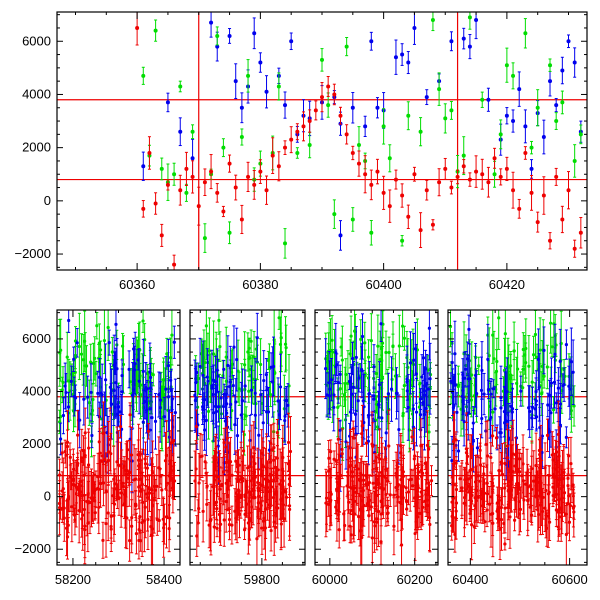 Image resolution: width=600 pixels, height=600 pixels. Describe the element at coordinates (36, 147) in the screenshot. I see `y-tick-label: 2000` at that location.